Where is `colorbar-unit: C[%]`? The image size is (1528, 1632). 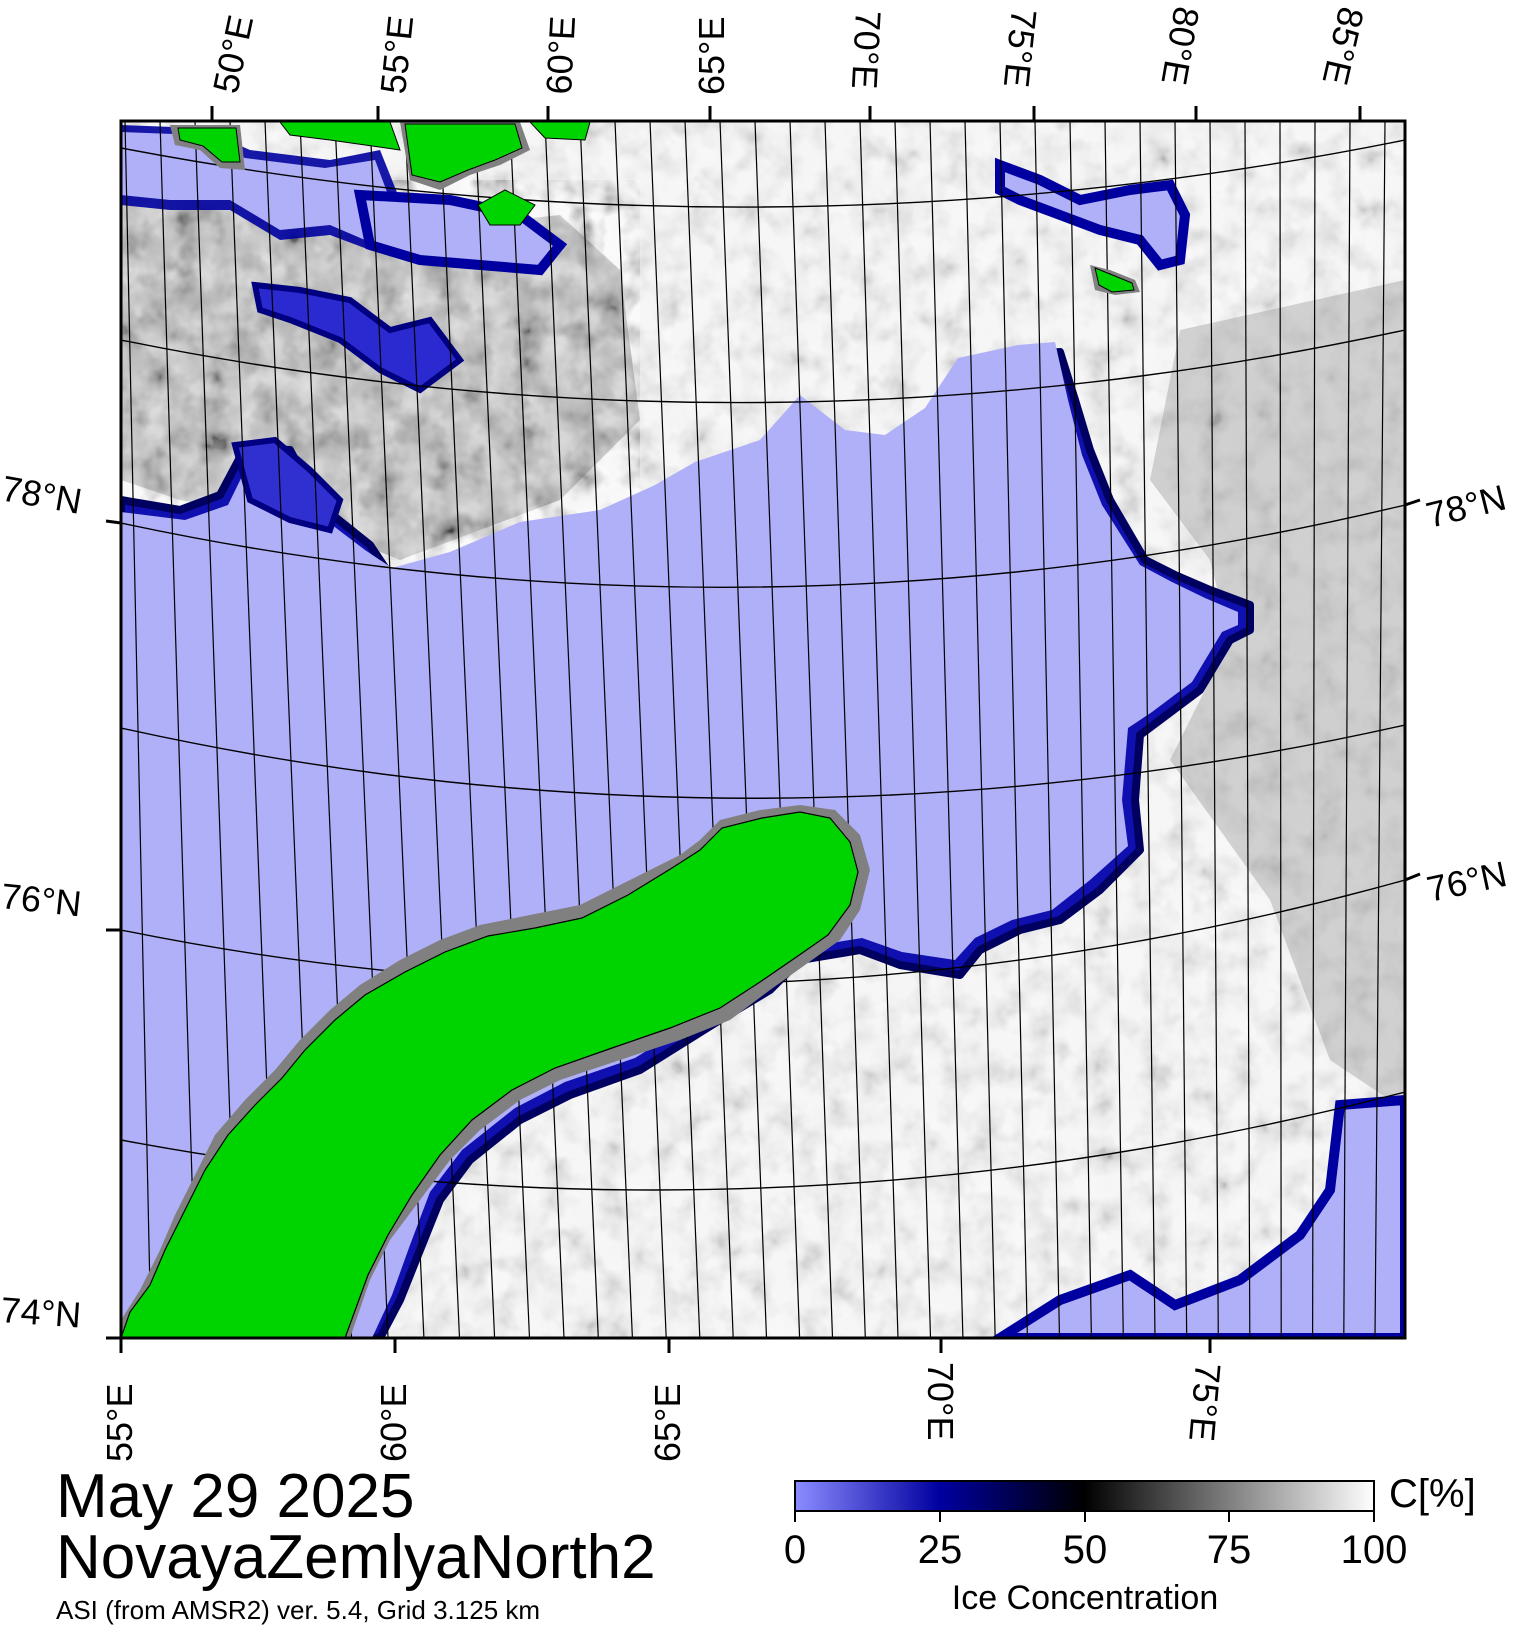 colorbar-unit: C[%] is located at coordinates (1432, 1494).